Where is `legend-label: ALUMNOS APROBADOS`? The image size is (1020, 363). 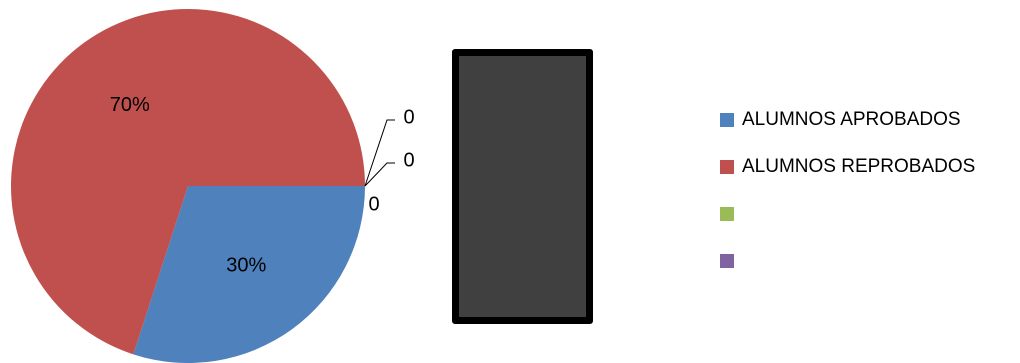 legend-label: ALUMNOS APROBADOS is located at coordinates (851, 119).